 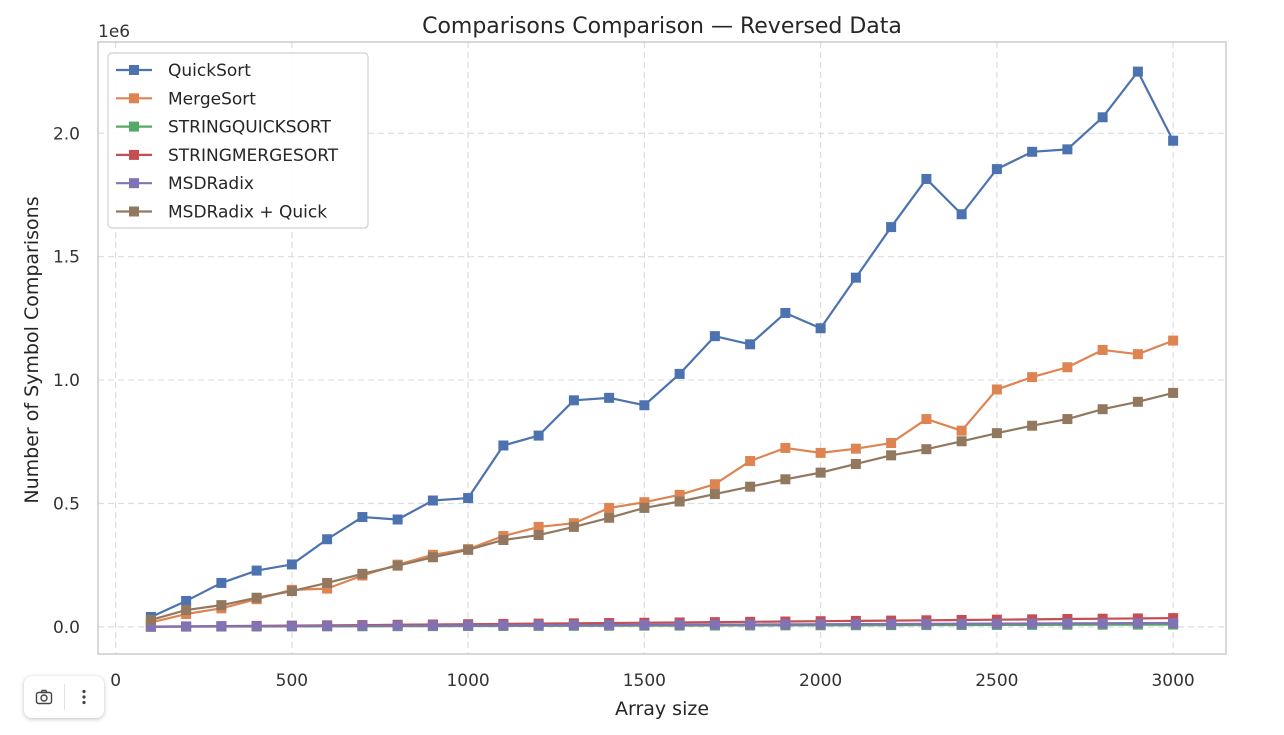 I want to click on chart-title: Comparisons Comparison — Reversed Data, so click(x=662, y=26).